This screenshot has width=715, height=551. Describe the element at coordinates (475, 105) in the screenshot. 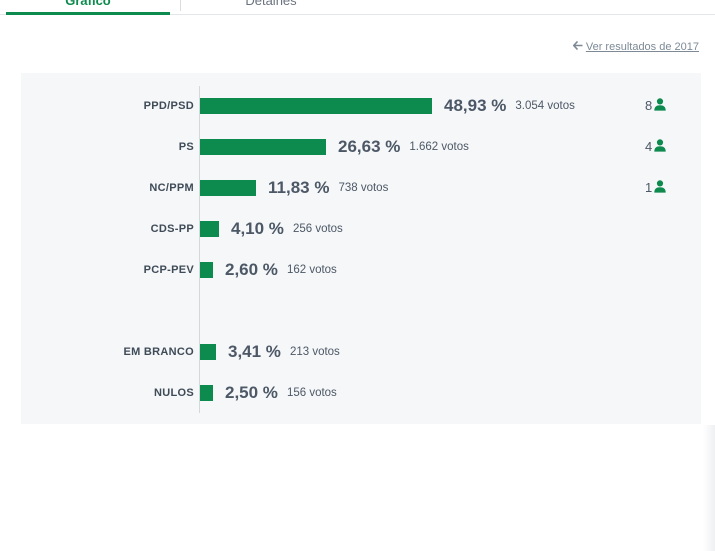

I see `percent-label: 48,93 %` at that location.